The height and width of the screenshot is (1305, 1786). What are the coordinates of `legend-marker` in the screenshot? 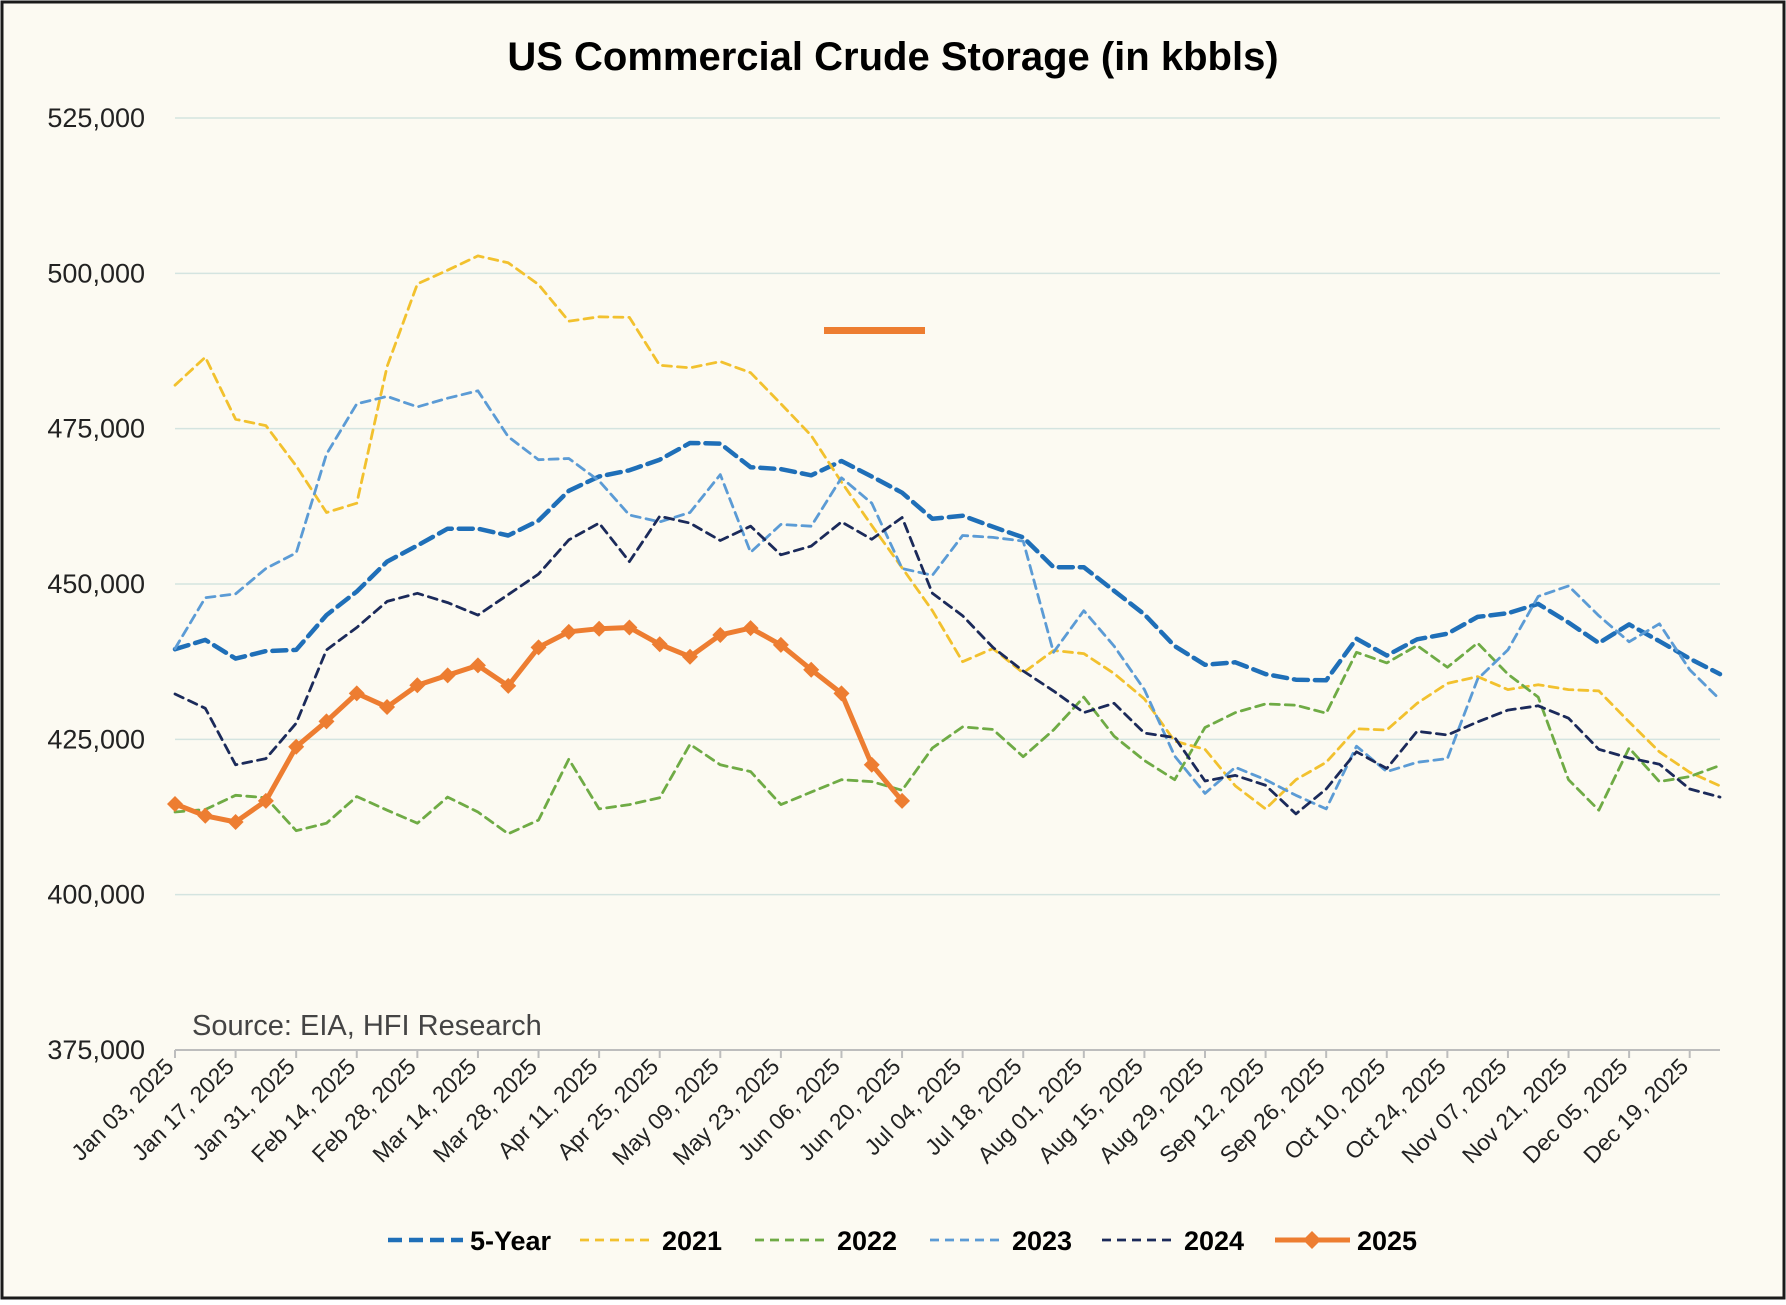 It's located at (1312, 1240).